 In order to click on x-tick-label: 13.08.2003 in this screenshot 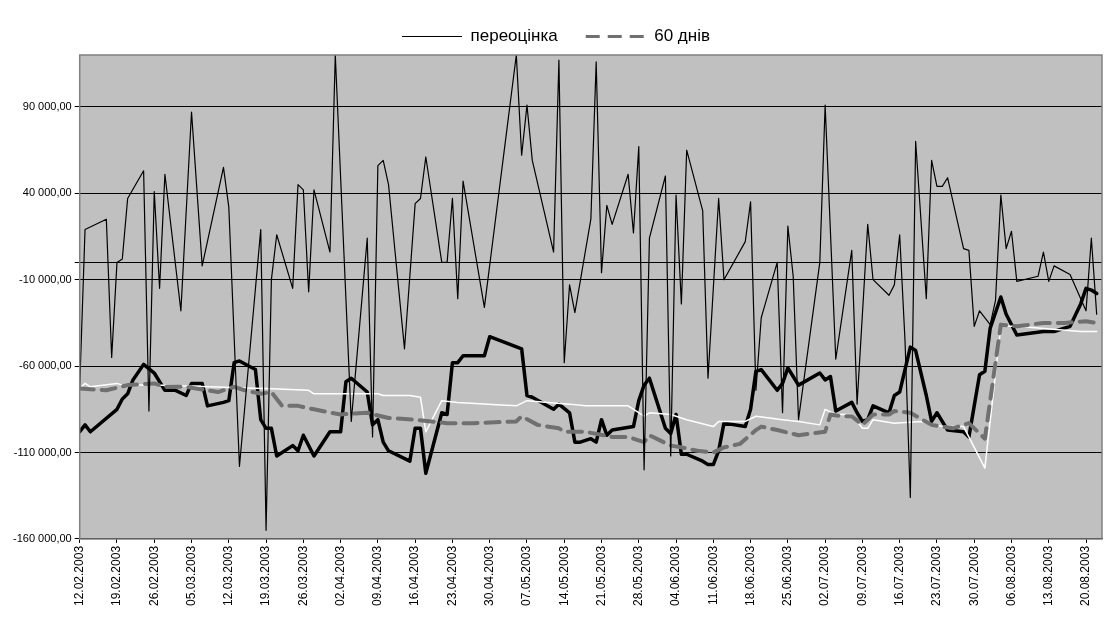, I will do `click(1048, 575)`.